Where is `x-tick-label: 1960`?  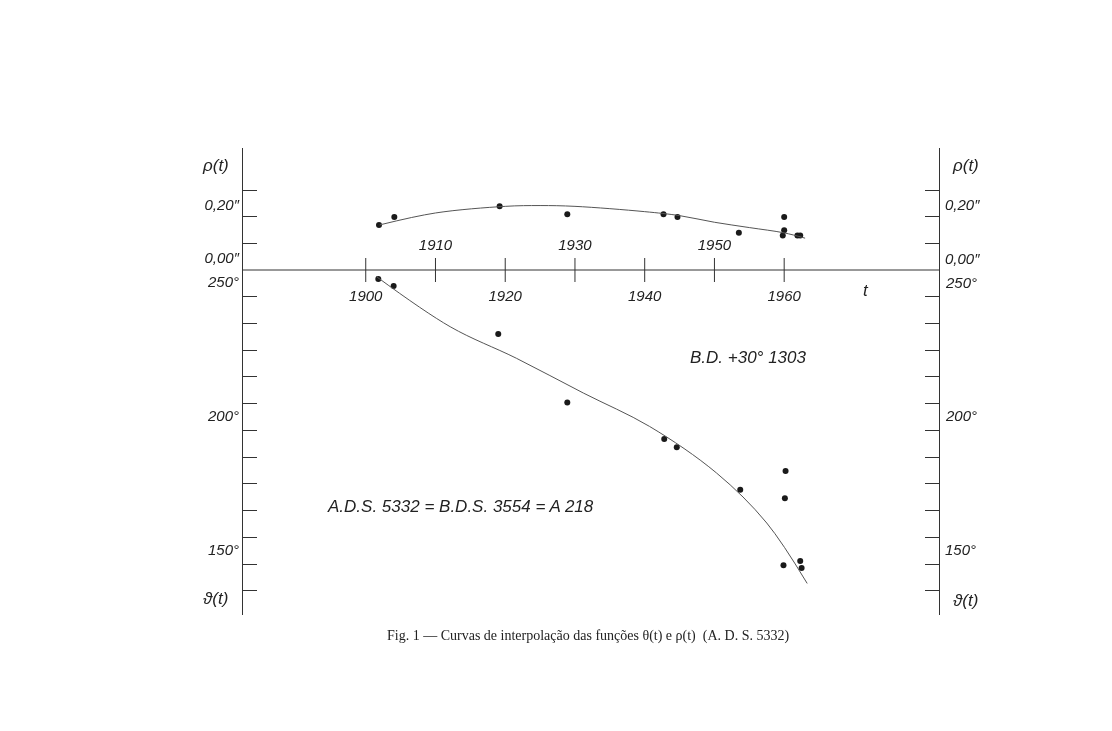 x-tick-label: 1960 is located at coordinates (784, 295).